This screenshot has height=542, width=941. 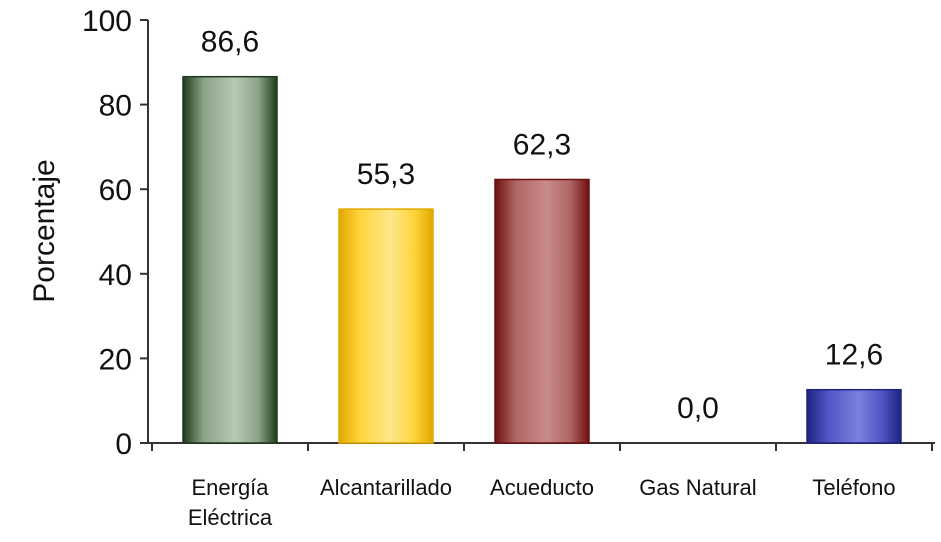 What do you see at coordinates (115, 359) in the screenshot?
I see `y-tick-label: 20` at bounding box center [115, 359].